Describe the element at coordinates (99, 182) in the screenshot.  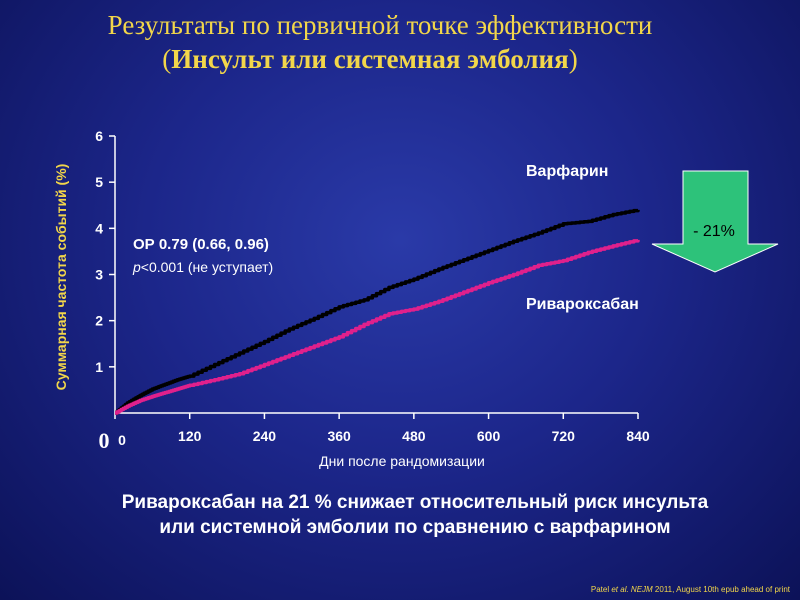
I see `y-tick-label: 5` at that location.